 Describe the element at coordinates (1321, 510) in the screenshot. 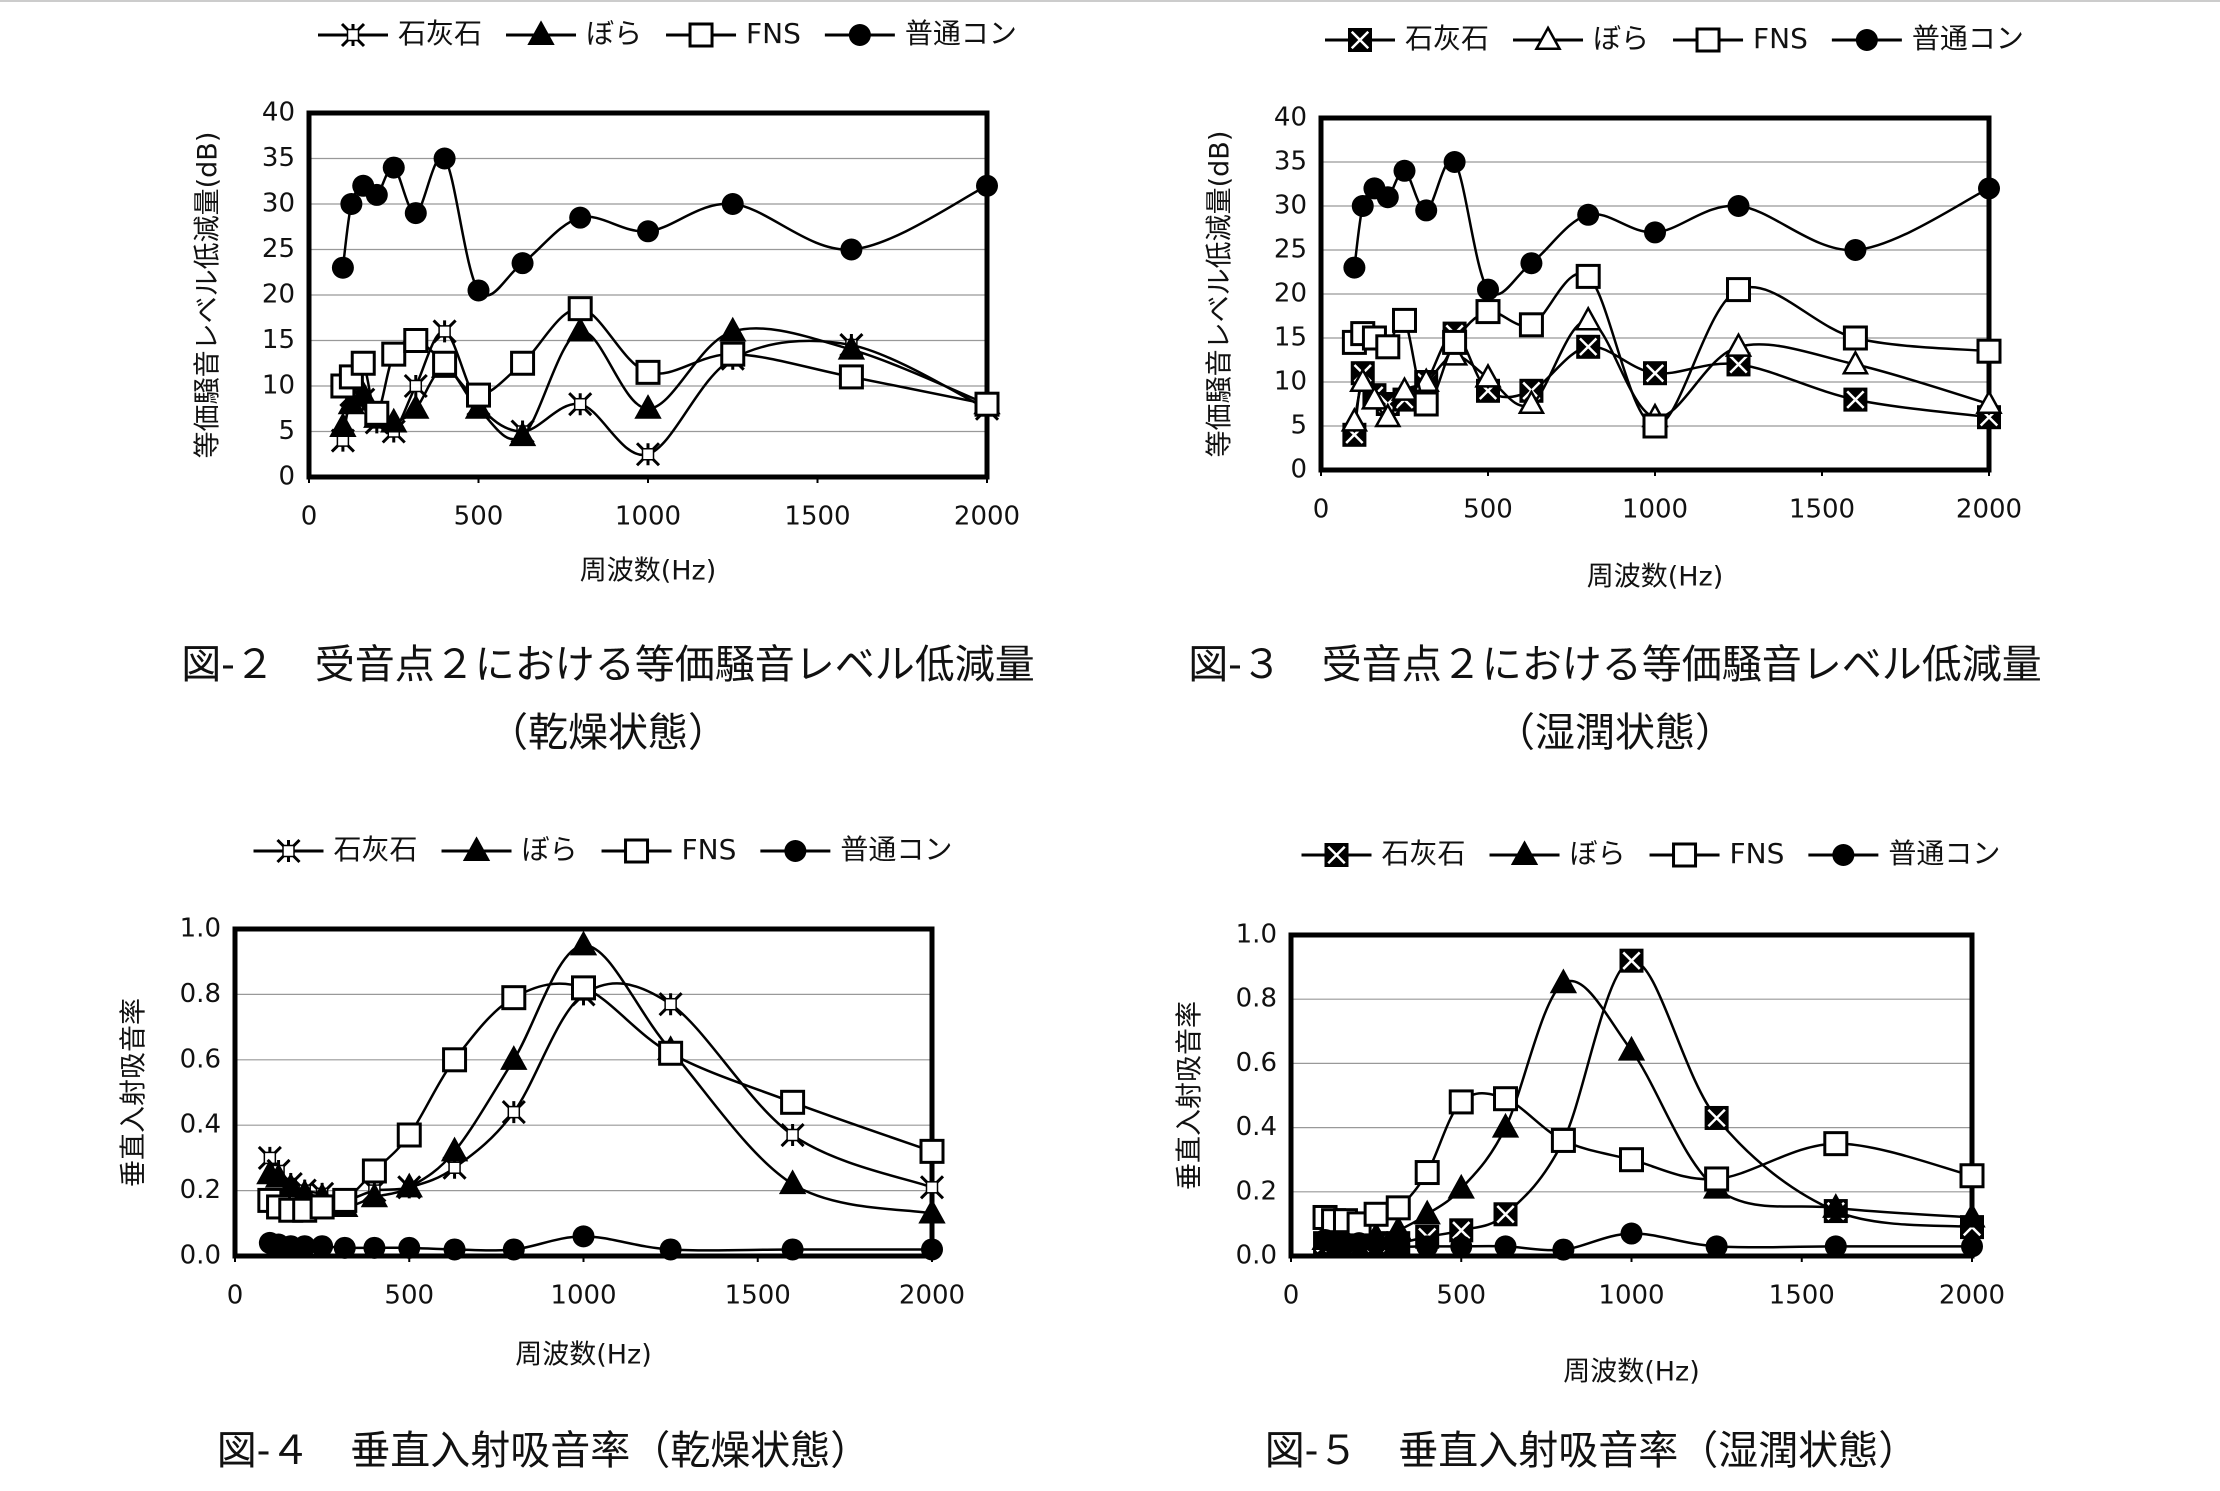

I see `x-tick-label: 0` at that location.